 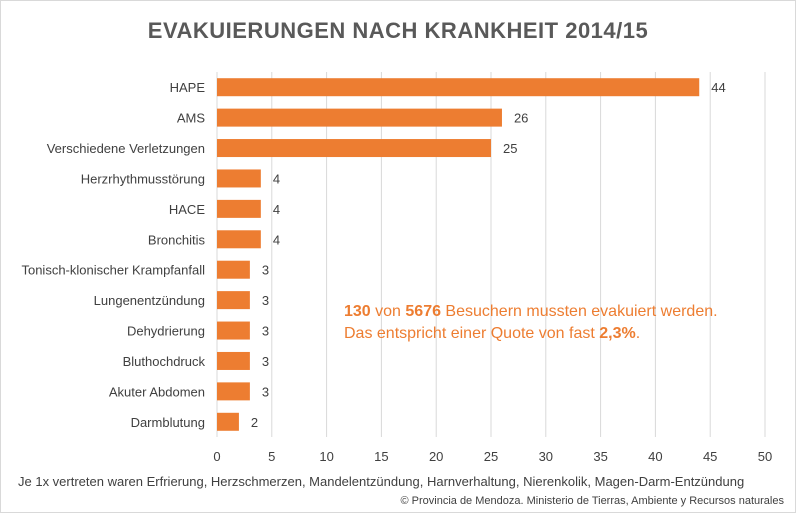 What do you see at coordinates (357, 311) in the screenshot?
I see `evacuated-count: 130` at bounding box center [357, 311].